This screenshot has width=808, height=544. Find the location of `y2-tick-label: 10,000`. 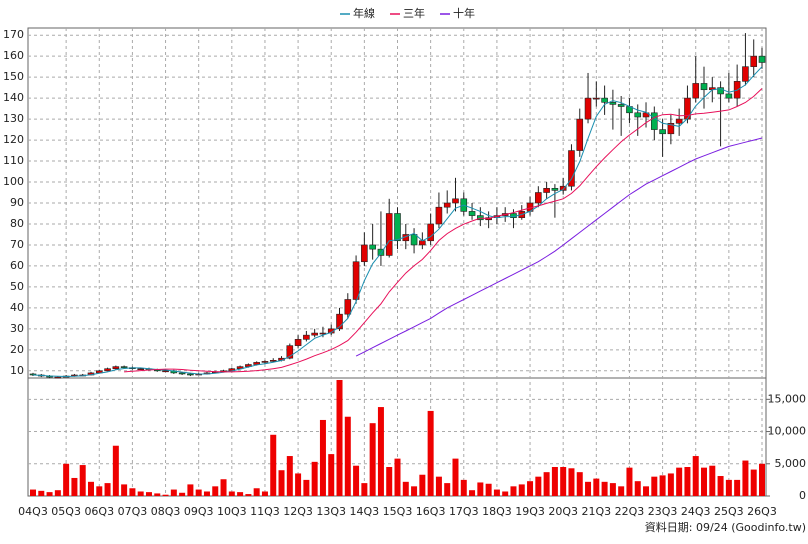

y2-tick-label: 10,000 is located at coordinates (787, 431).